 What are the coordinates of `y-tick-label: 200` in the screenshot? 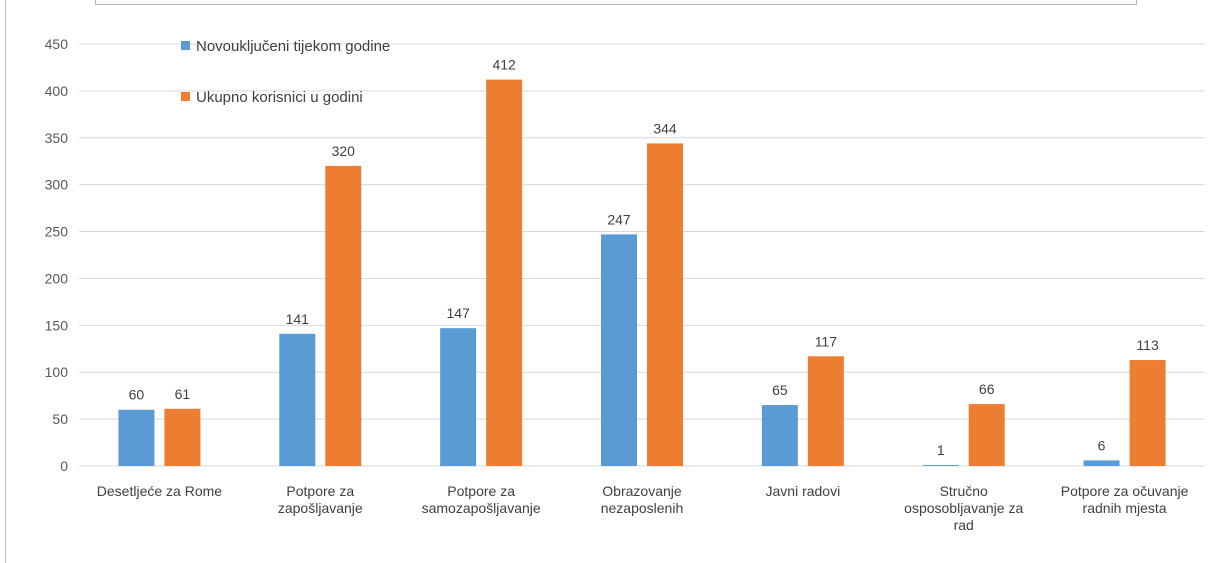 It's located at (57, 278).